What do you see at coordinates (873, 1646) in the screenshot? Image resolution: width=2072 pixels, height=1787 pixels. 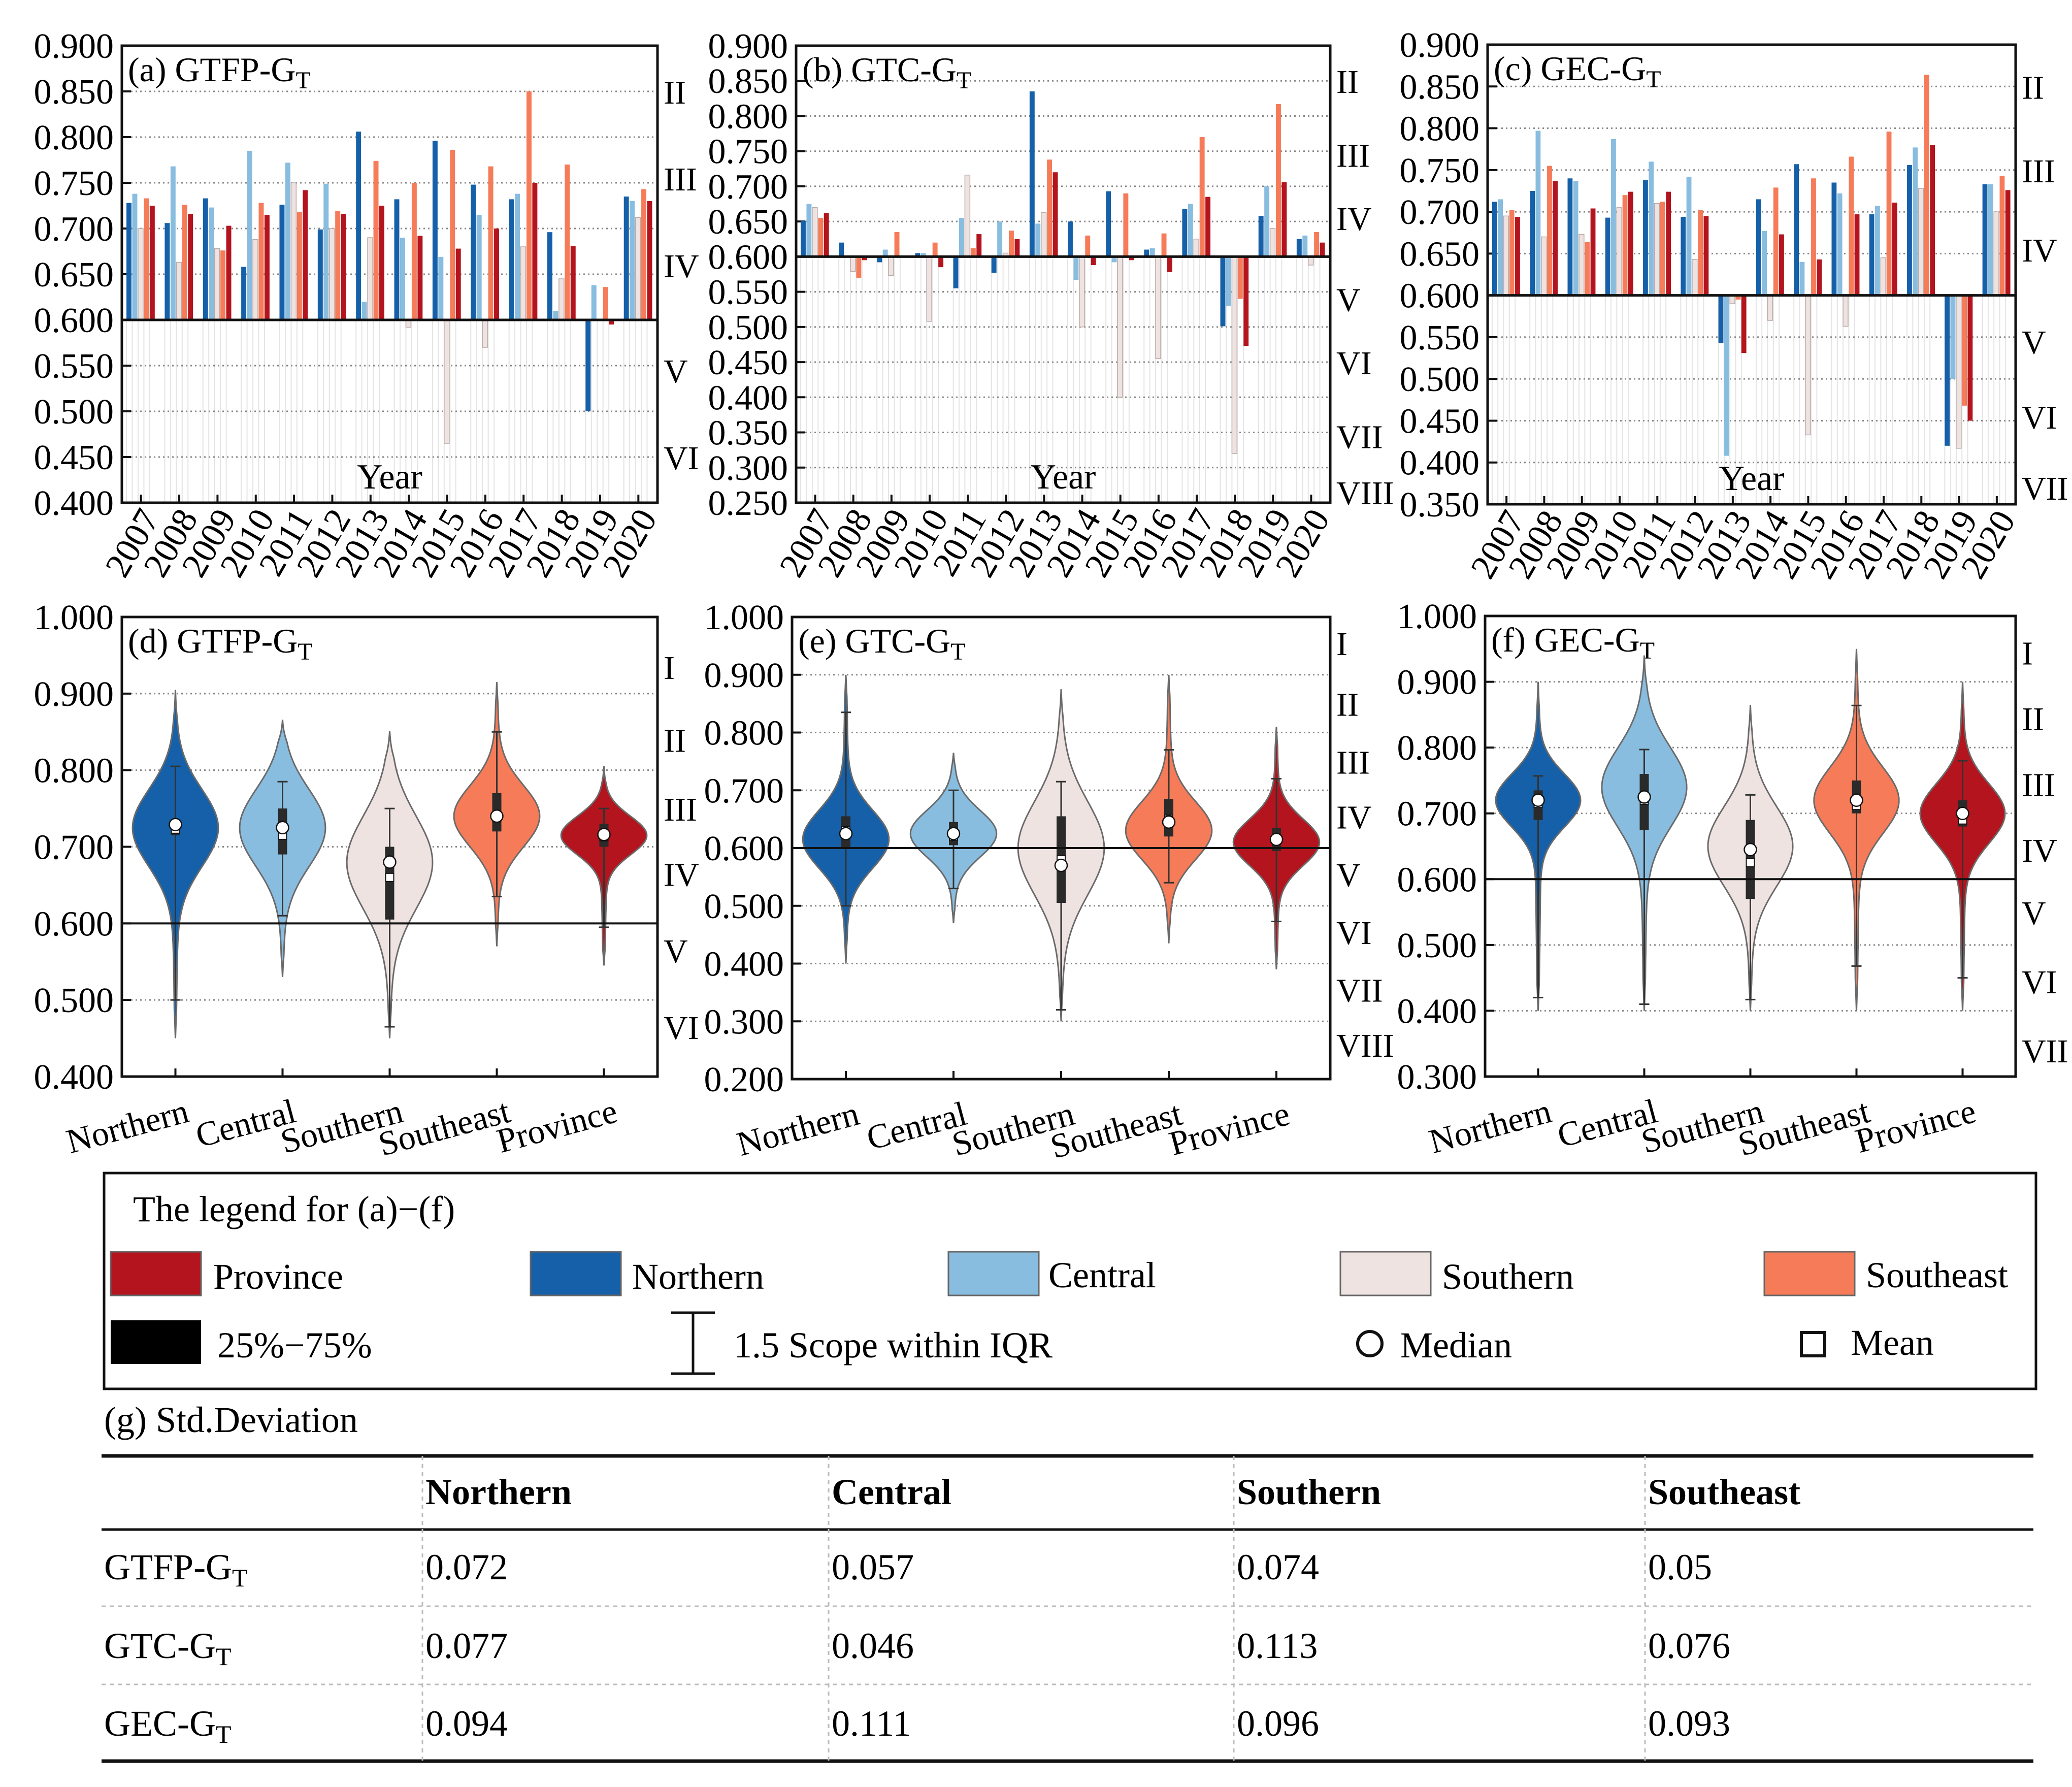 I see `table-cell: 0.046` at bounding box center [873, 1646].